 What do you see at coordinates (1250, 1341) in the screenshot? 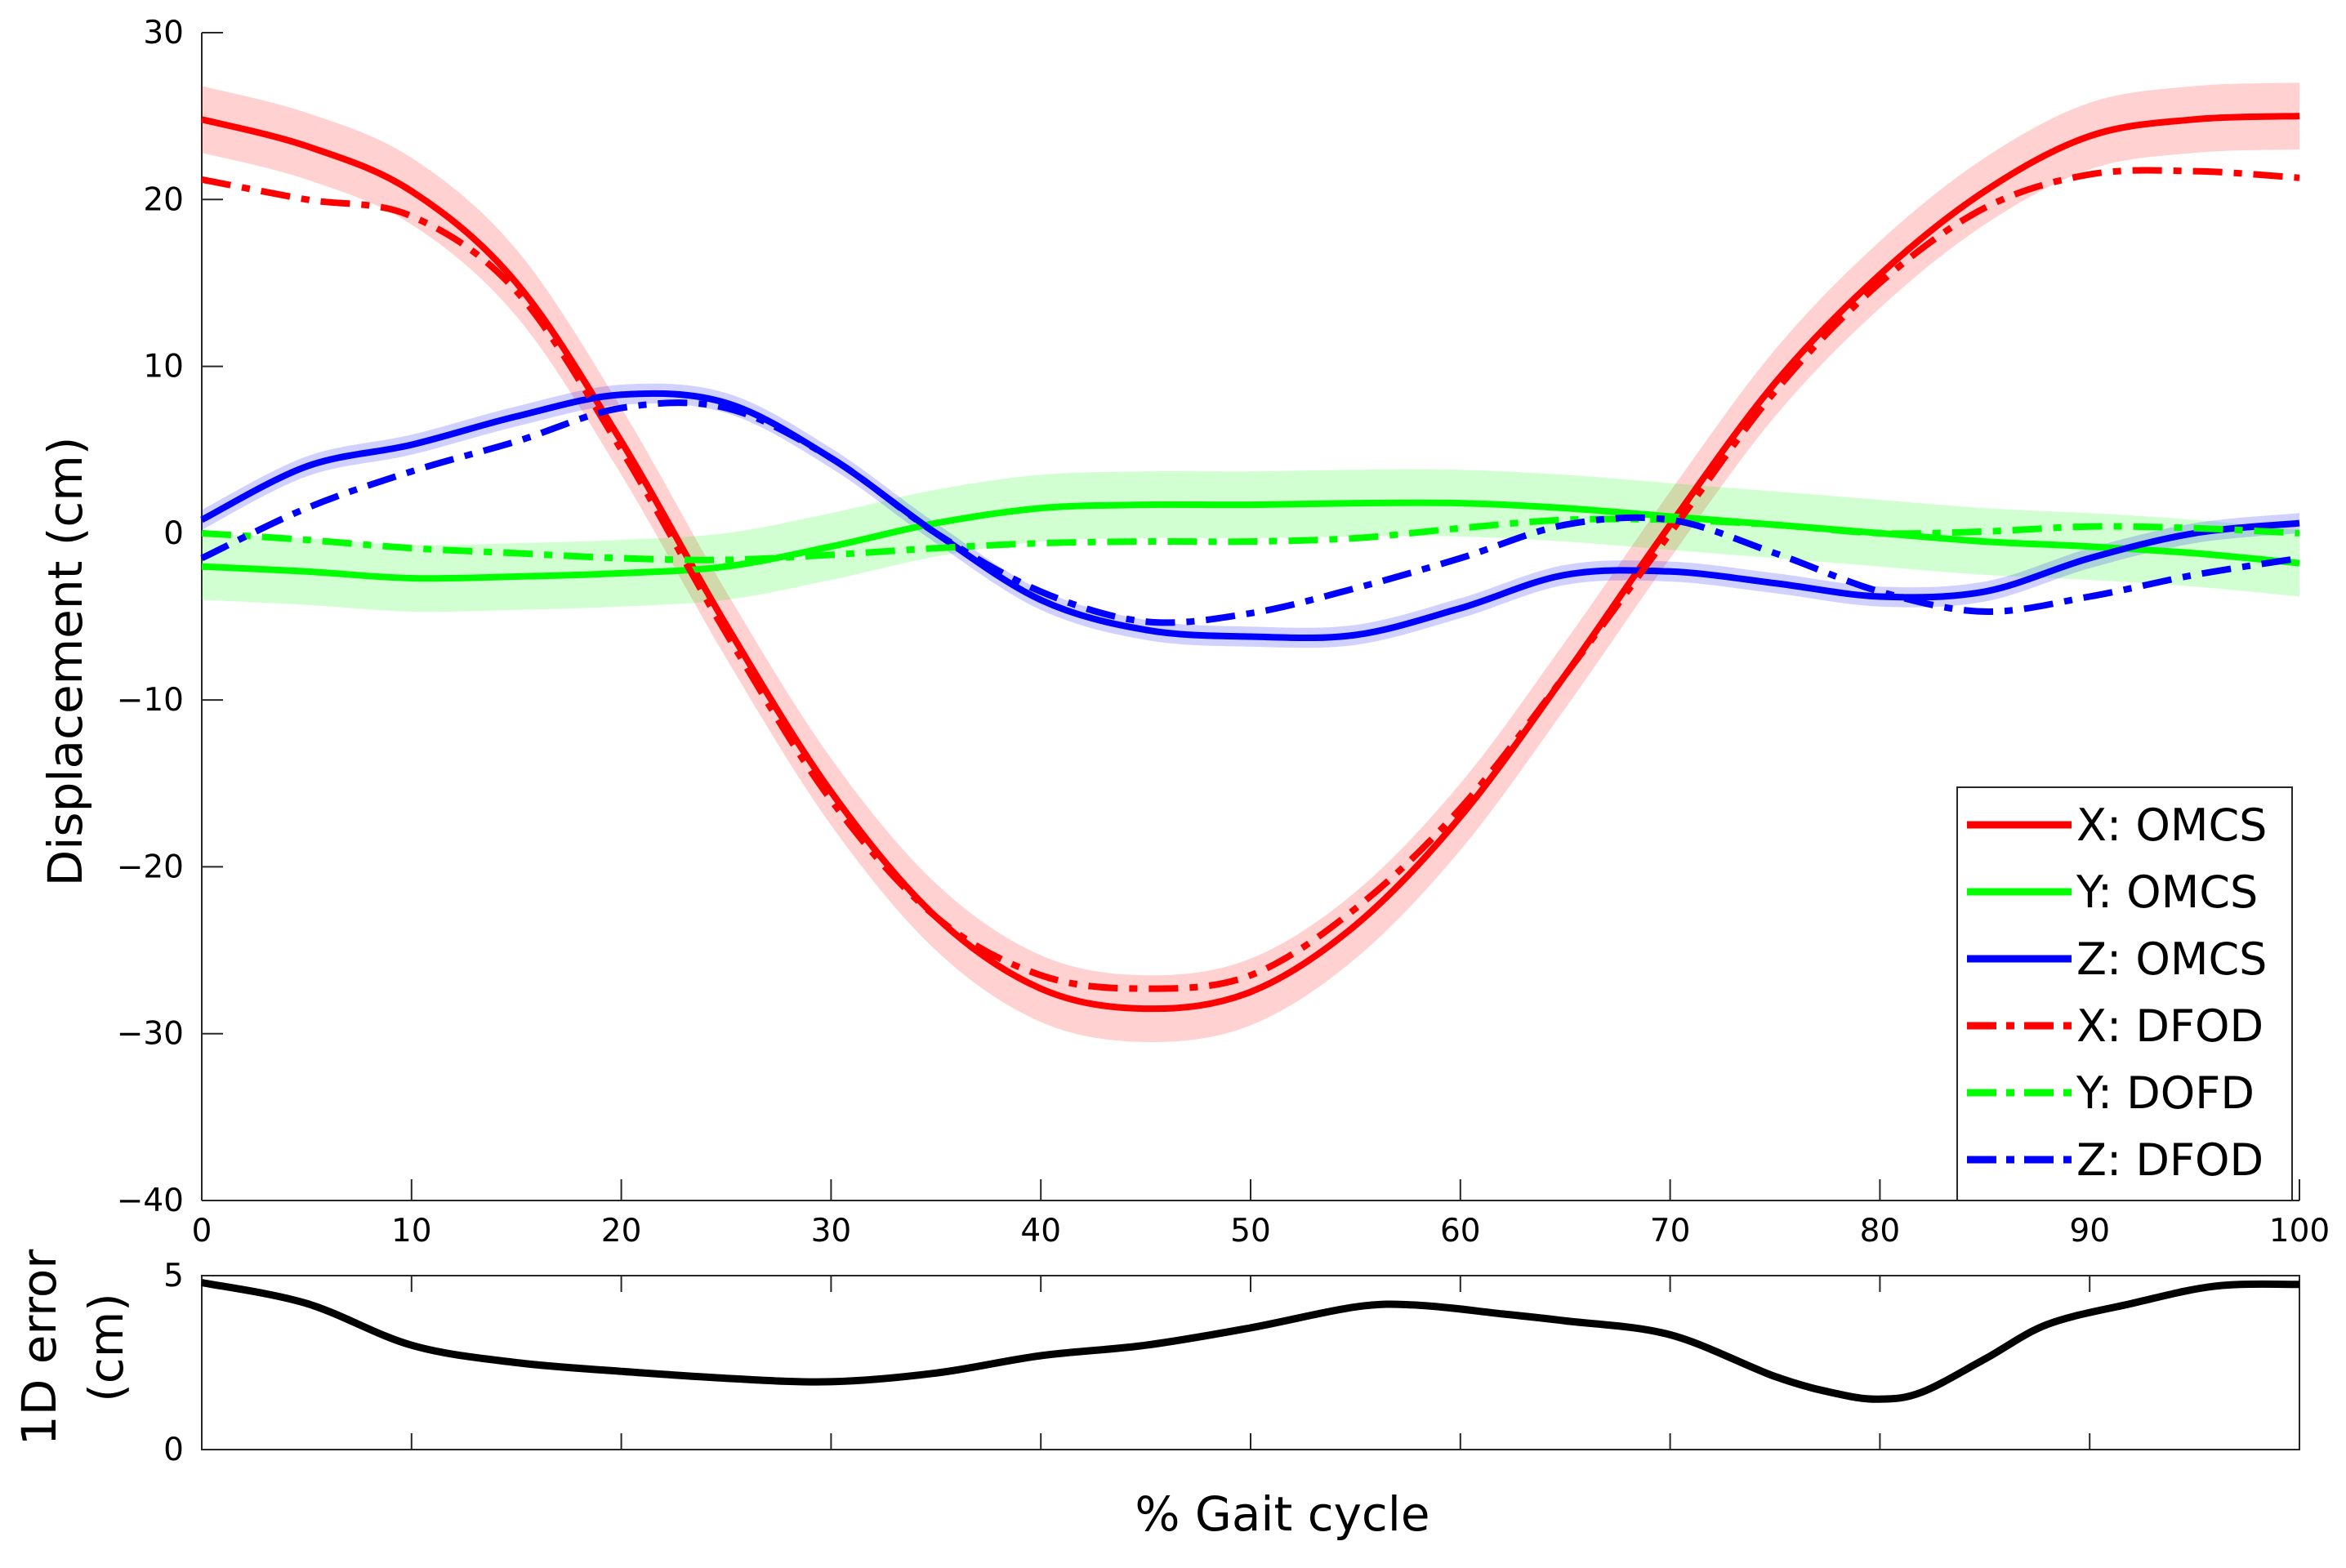
I see `error-line` at bounding box center [1250, 1341].